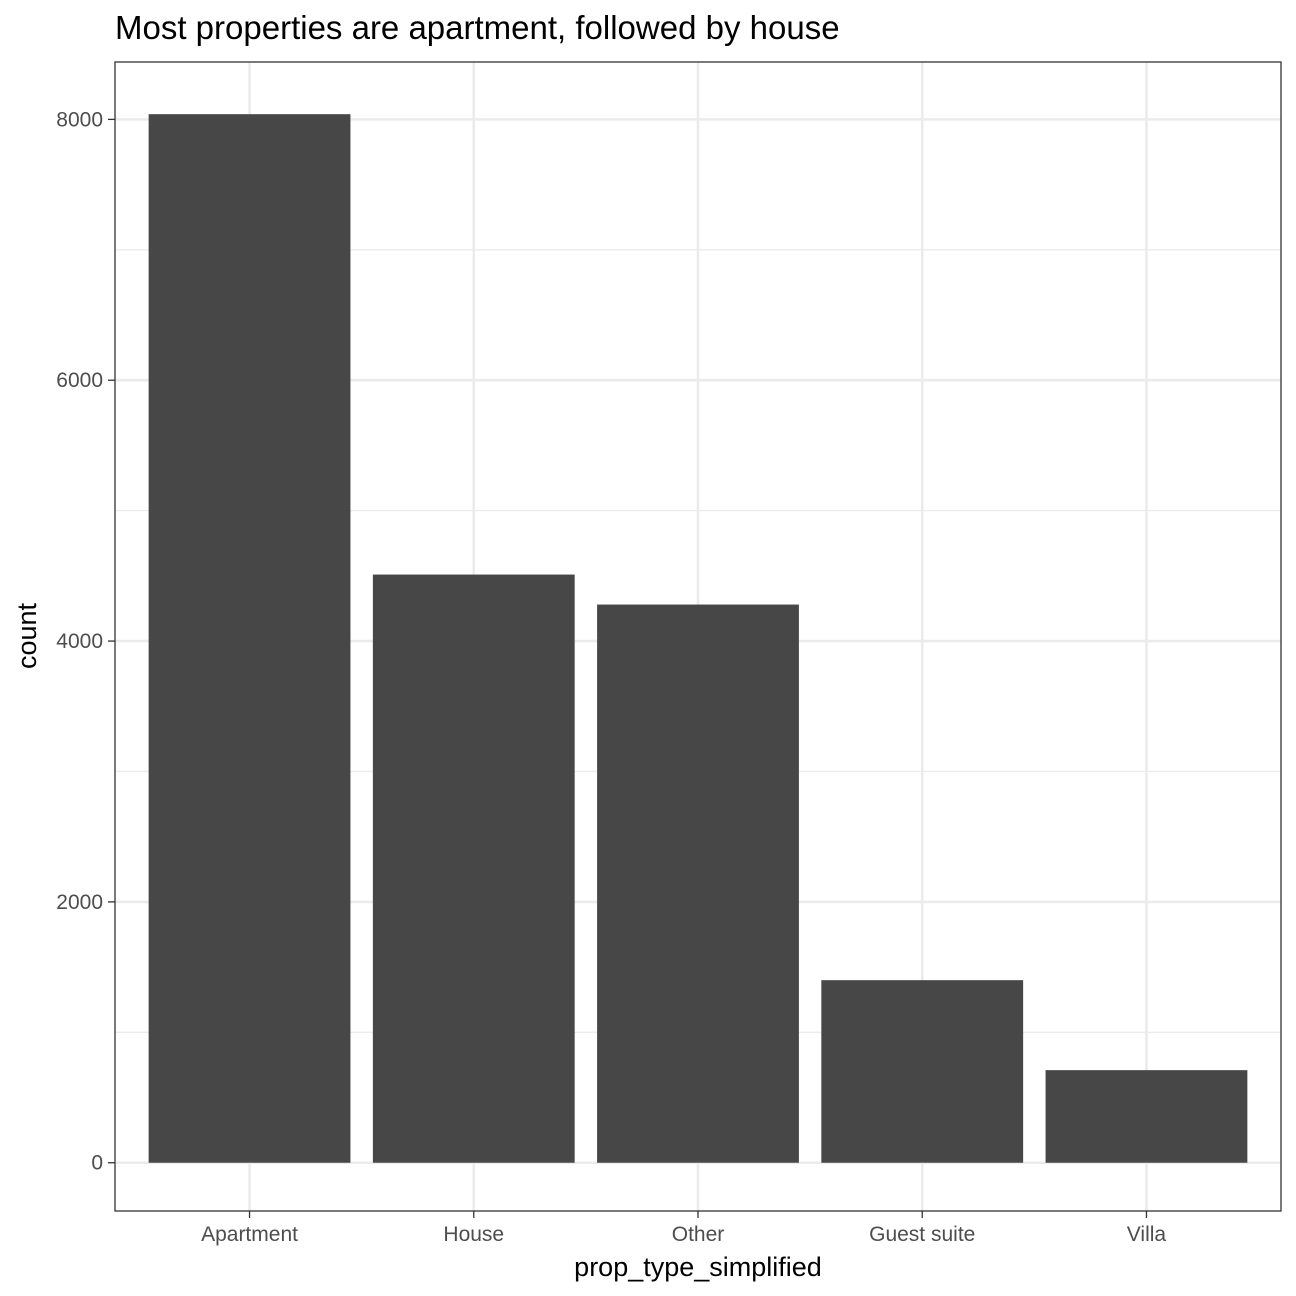  I want to click on x-axis: Apartment House Other Guest suite Villa, so click(683, 1228).